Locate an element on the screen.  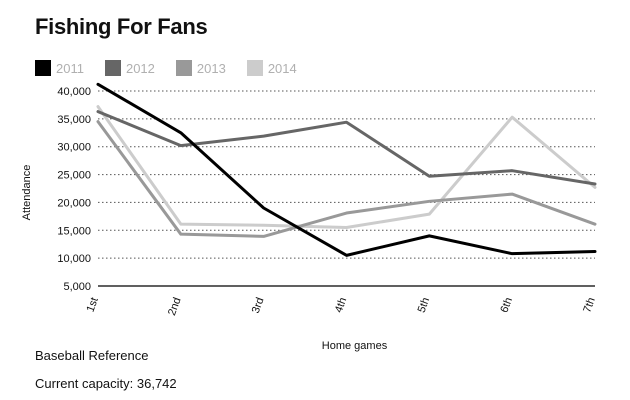
source-note: Baseball Reference is located at coordinates (92, 355).